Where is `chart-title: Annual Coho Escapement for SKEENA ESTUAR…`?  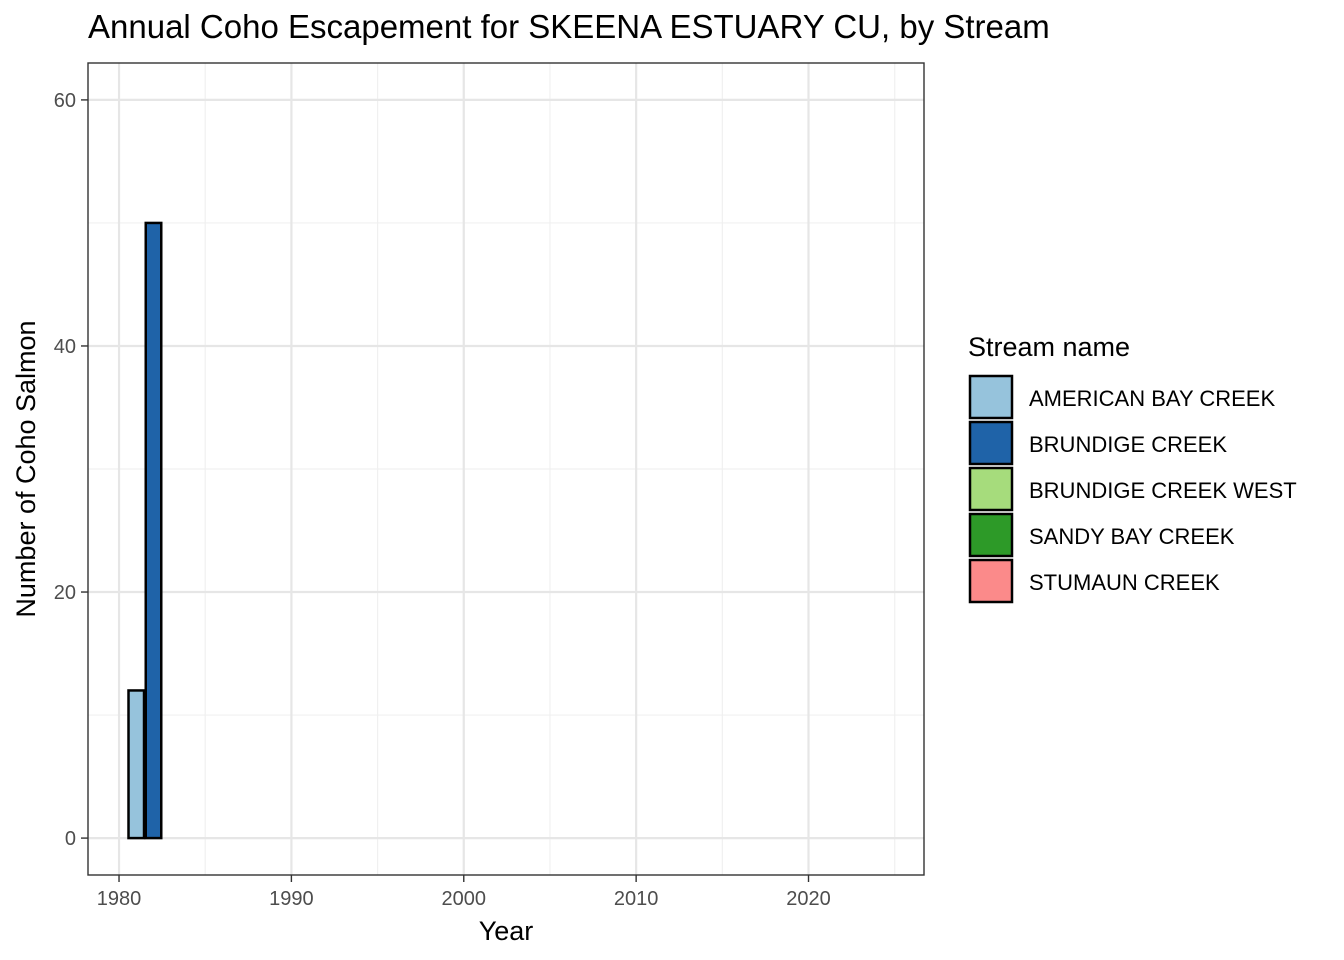 chart-title: Annual Coho Escapement for SKEENA ESTUAR… is located at coordinates (569, 26).